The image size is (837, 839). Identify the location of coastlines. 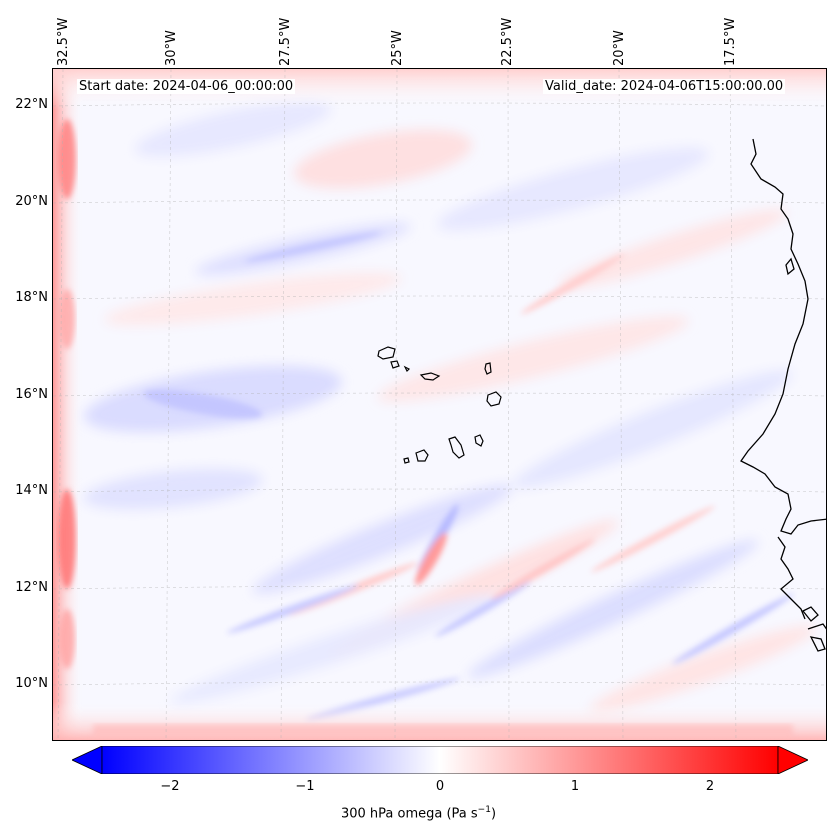
(783, 395).